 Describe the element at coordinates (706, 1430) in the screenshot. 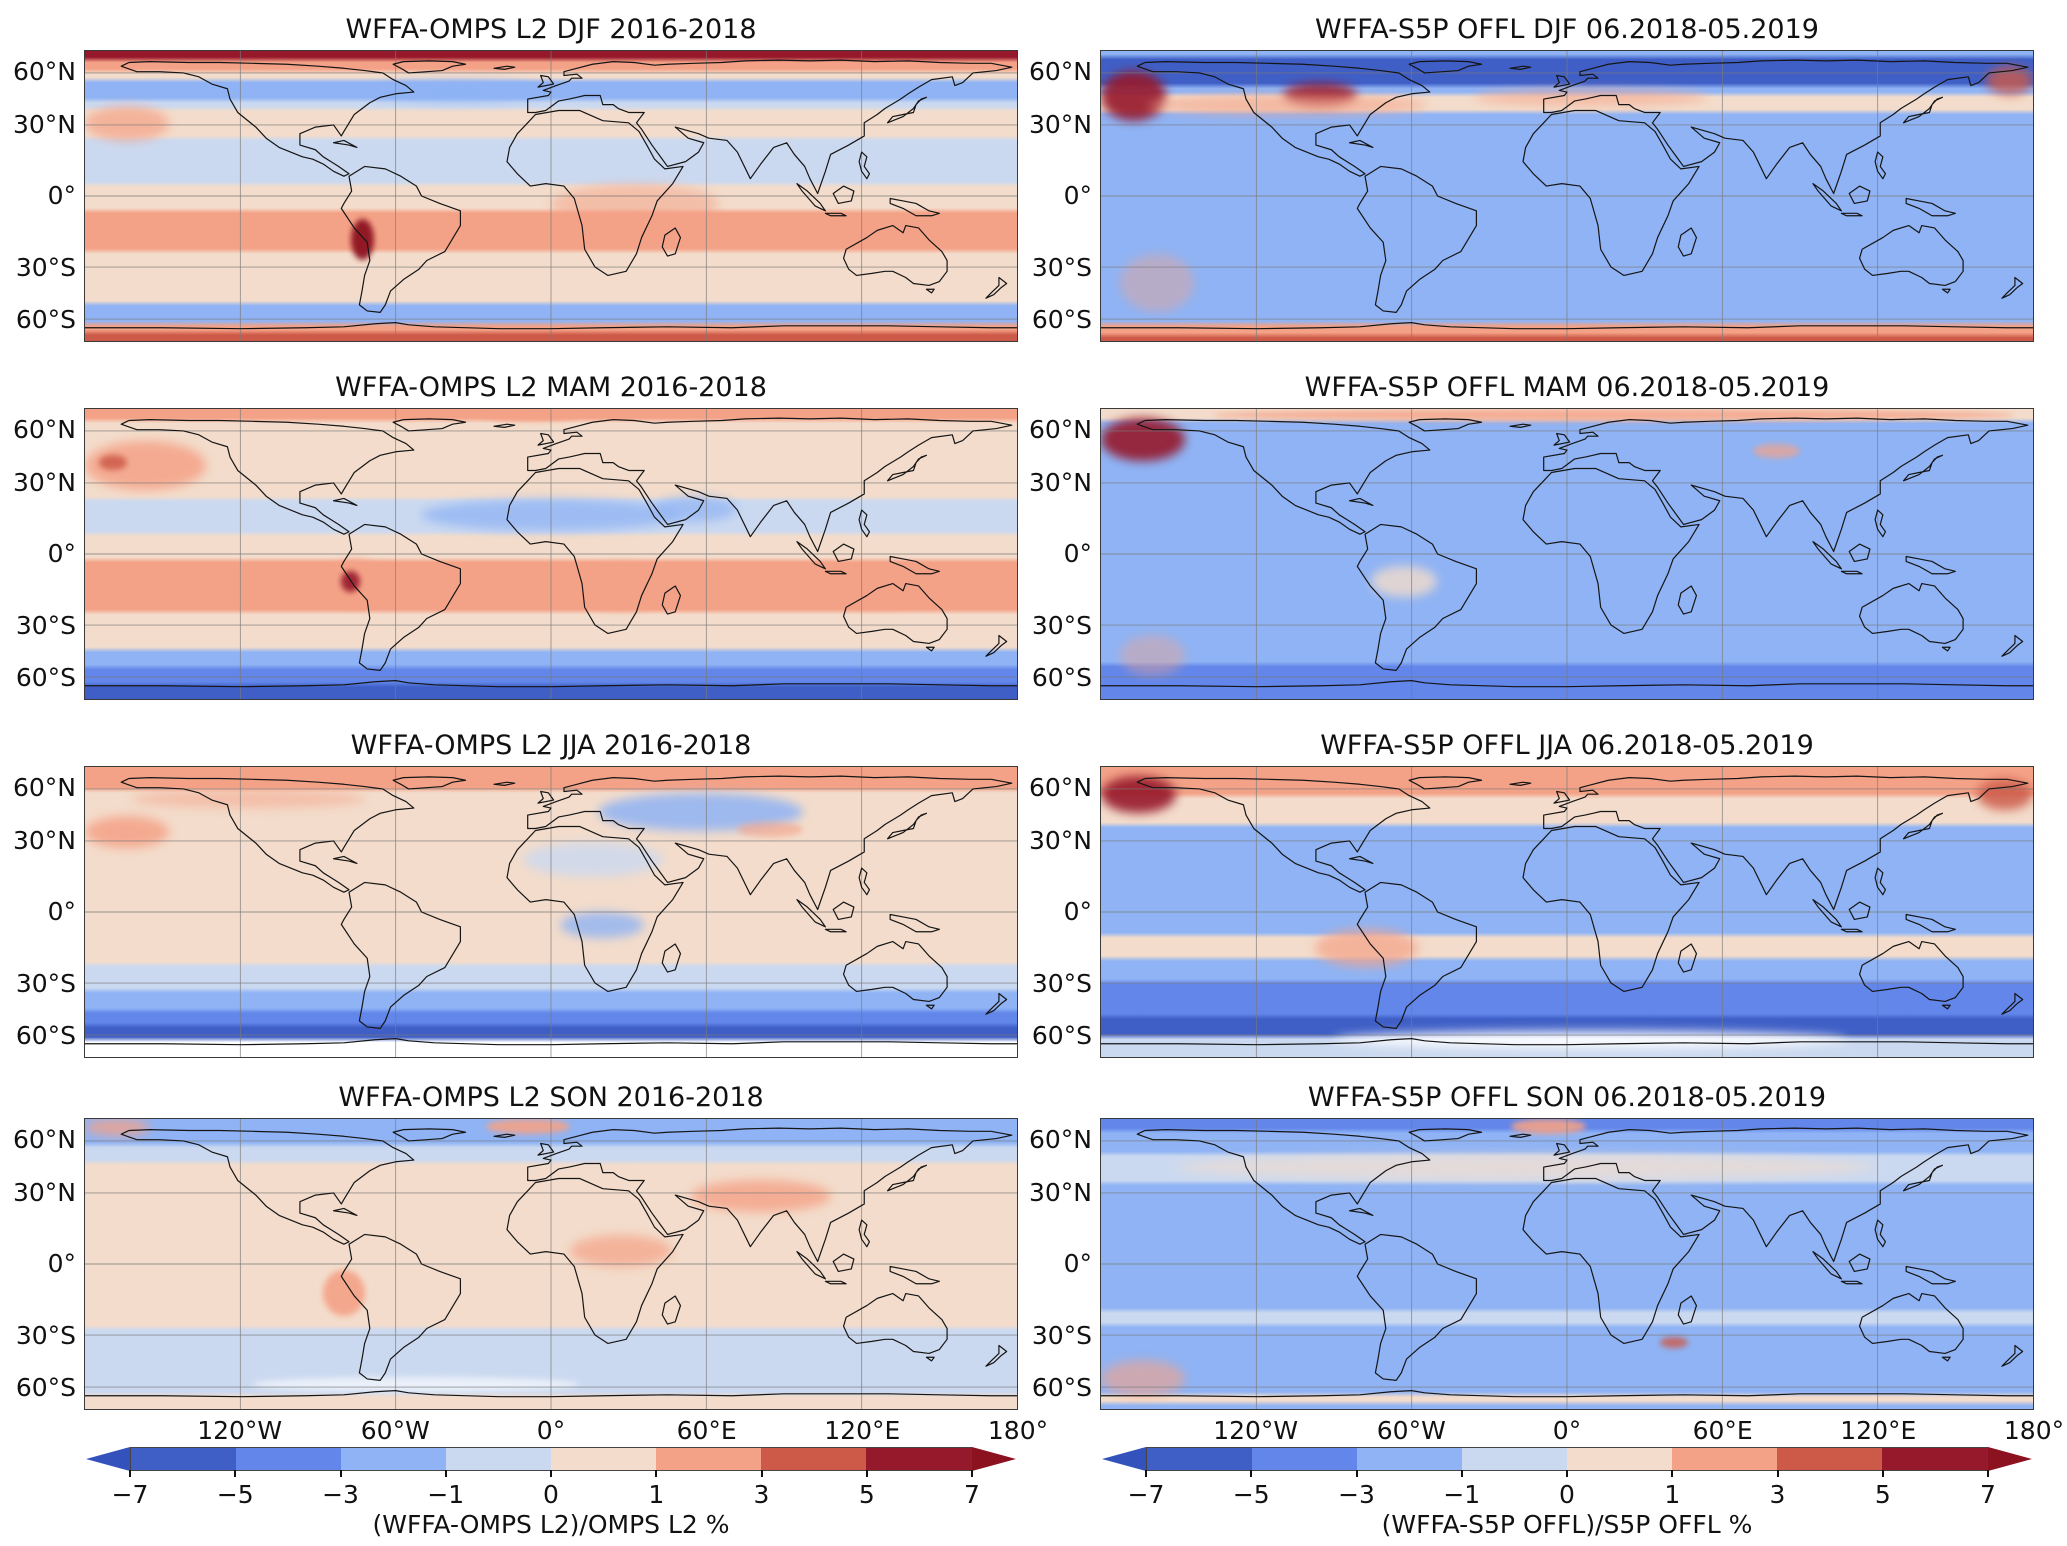

I see `x-tick-label: 60°E` at that location.